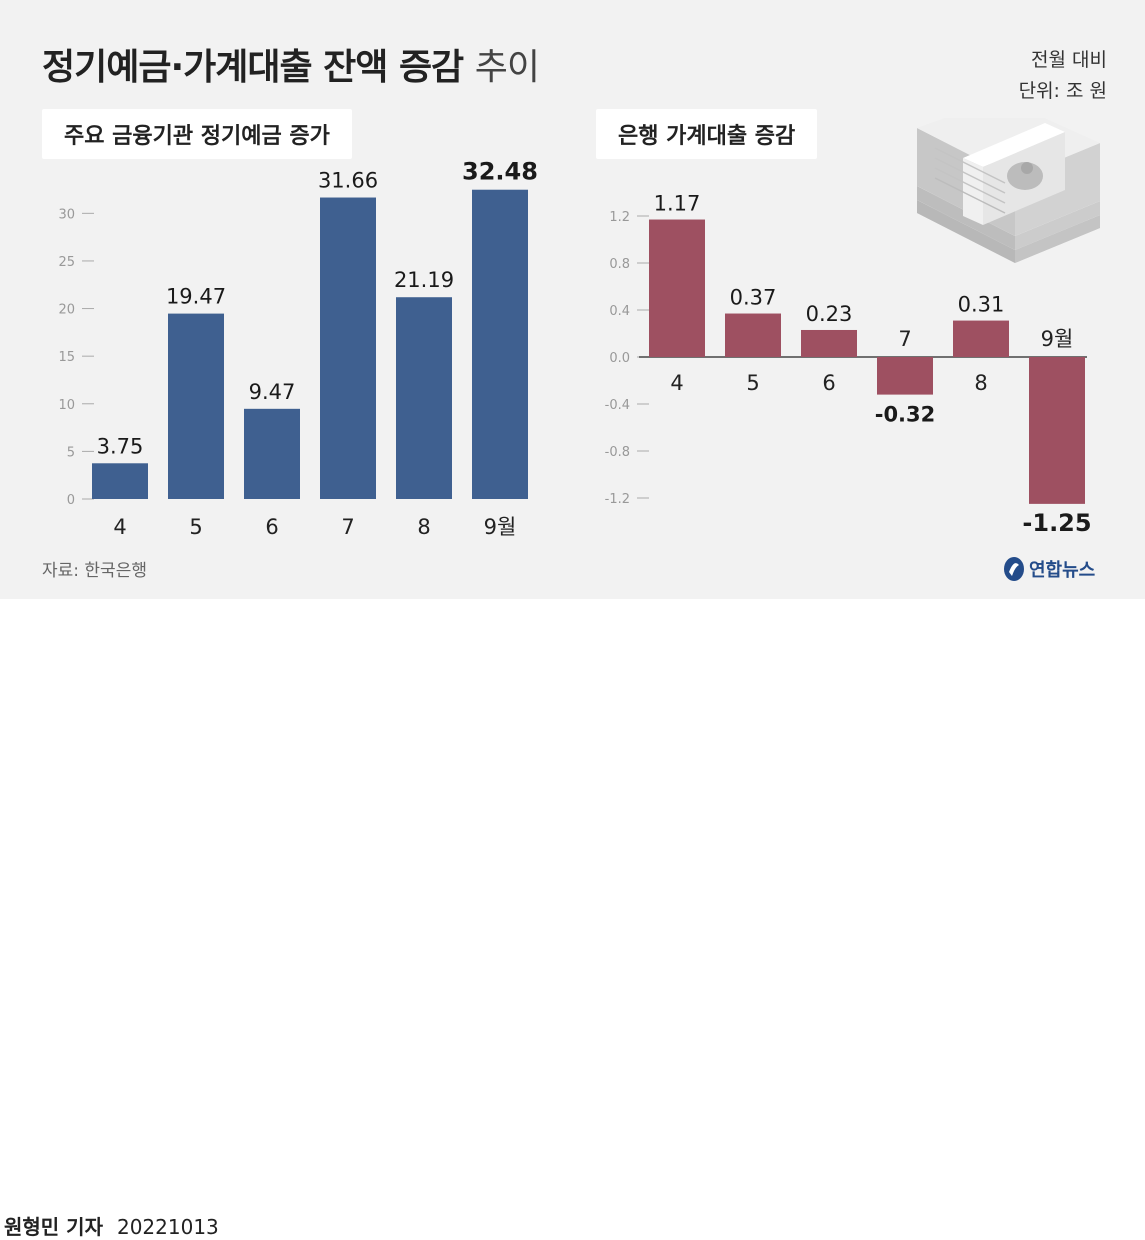 The height and width of the screenshot is (1240, 1145). I want to click on y-tick-label: 0.8, so click(619, 264).